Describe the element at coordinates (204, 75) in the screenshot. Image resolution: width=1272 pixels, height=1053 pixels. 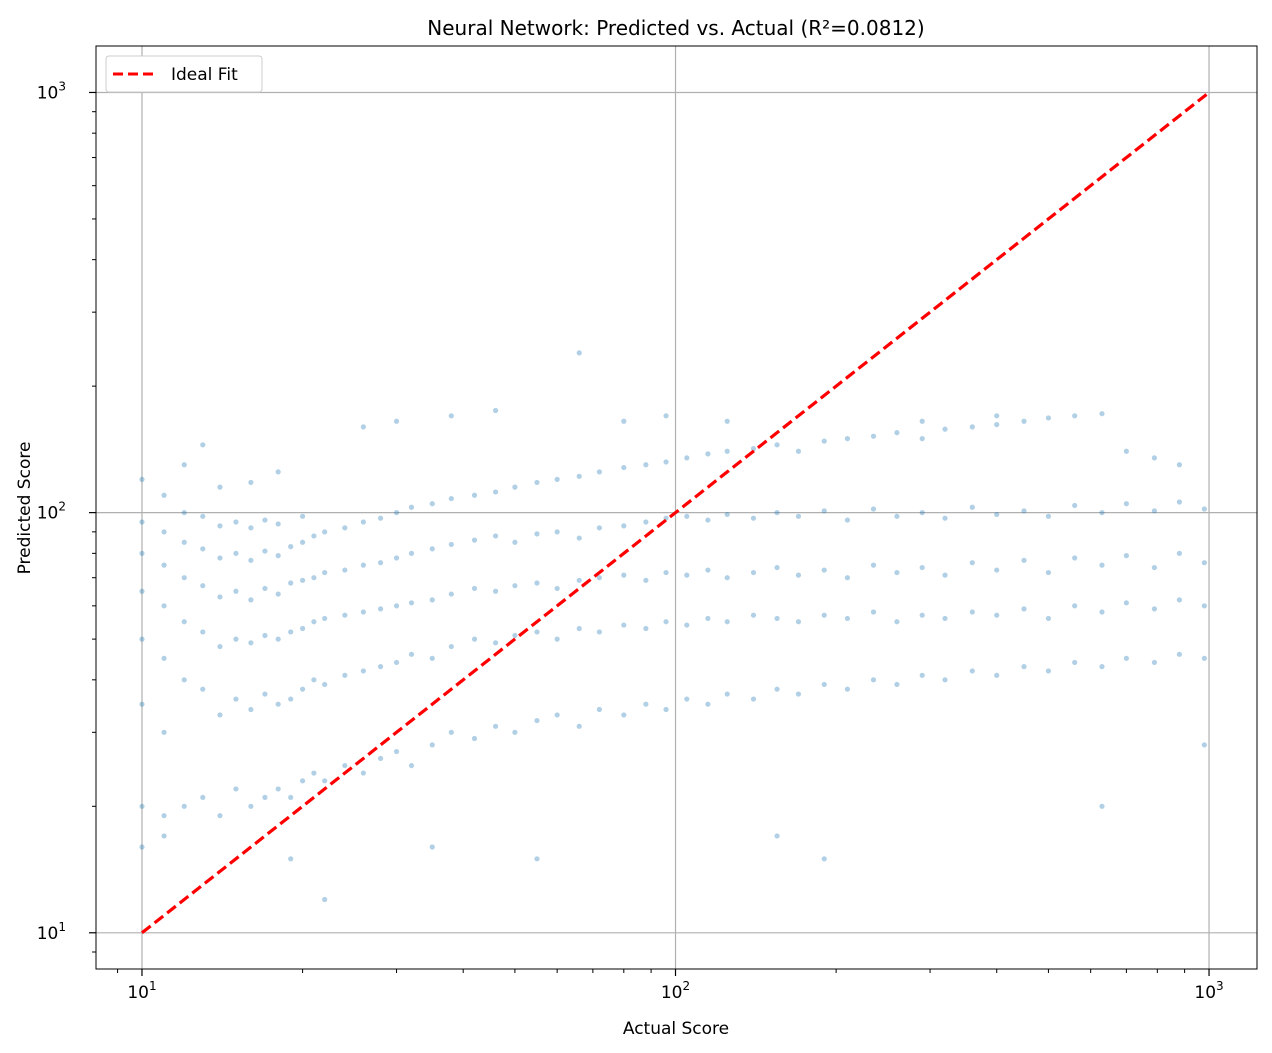
I see `legend-ideal-fit-label: Ideal Fit` at that location.